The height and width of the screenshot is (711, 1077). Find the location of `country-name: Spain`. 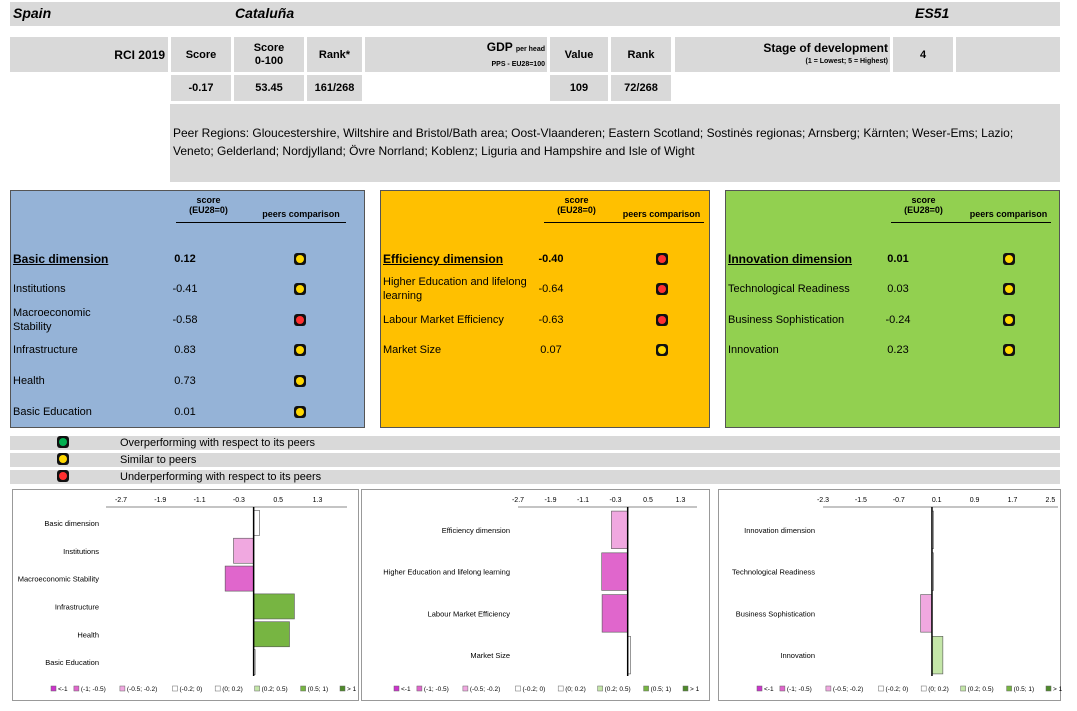

country-name: Spain is located at coordinates (32, 13).